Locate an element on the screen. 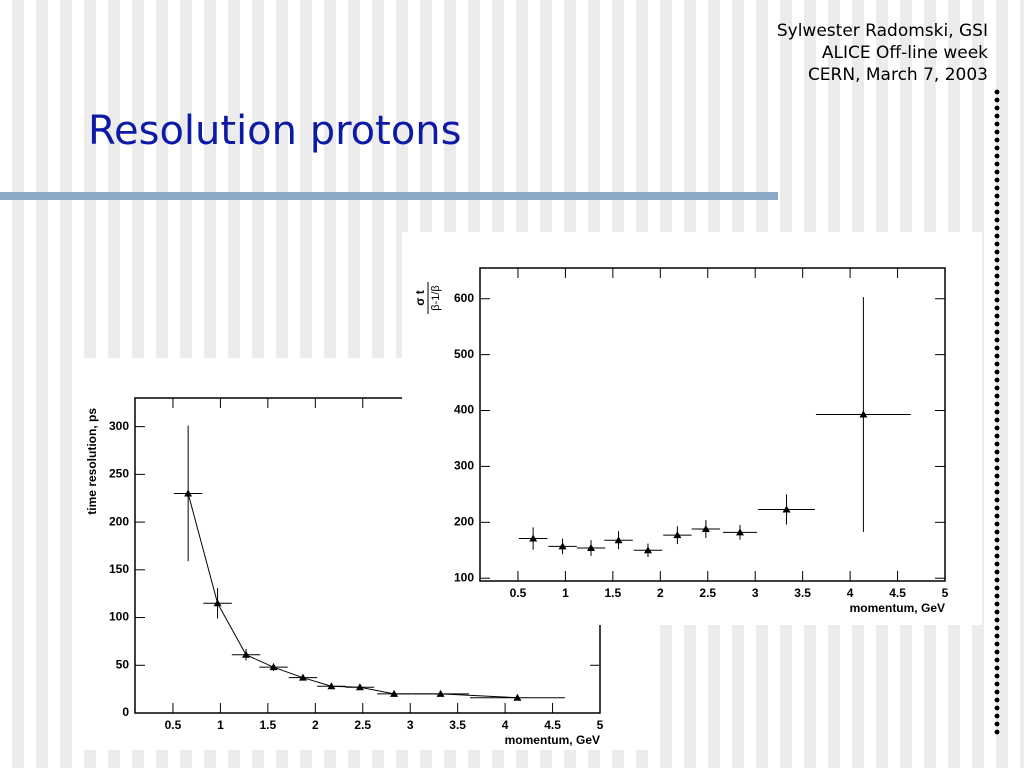  y-label-numerator: σ t is located at coordinates (420, 298).